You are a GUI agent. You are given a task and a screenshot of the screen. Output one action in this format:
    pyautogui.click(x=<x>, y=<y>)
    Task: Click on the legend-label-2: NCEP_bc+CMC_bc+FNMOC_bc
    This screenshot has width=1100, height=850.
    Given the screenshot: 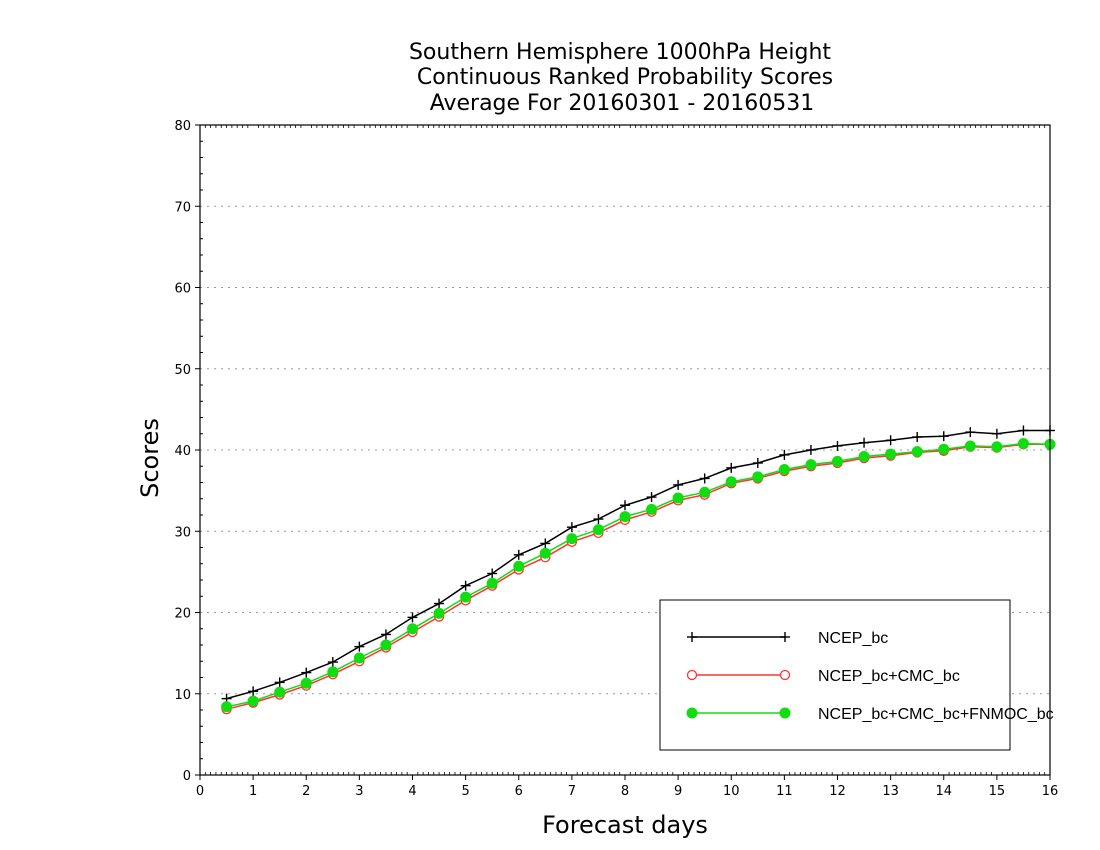 What is the action you would take?
    pyautogui.click(x=936, y=714)
    